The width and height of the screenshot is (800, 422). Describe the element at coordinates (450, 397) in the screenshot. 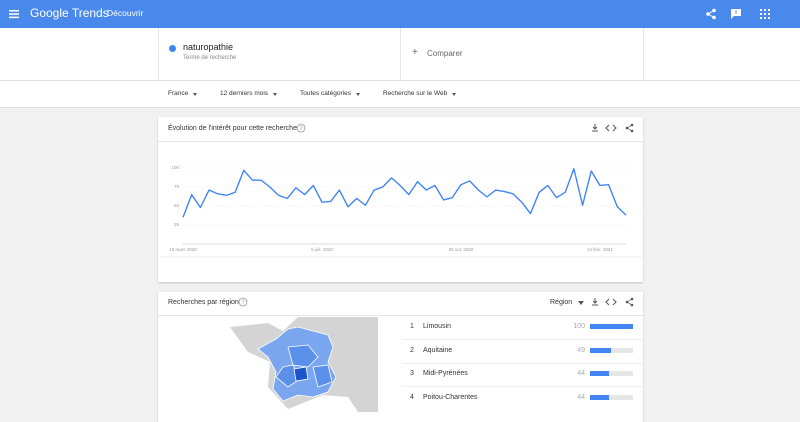

I see `region-name: Poitou-Charentes` at that location.